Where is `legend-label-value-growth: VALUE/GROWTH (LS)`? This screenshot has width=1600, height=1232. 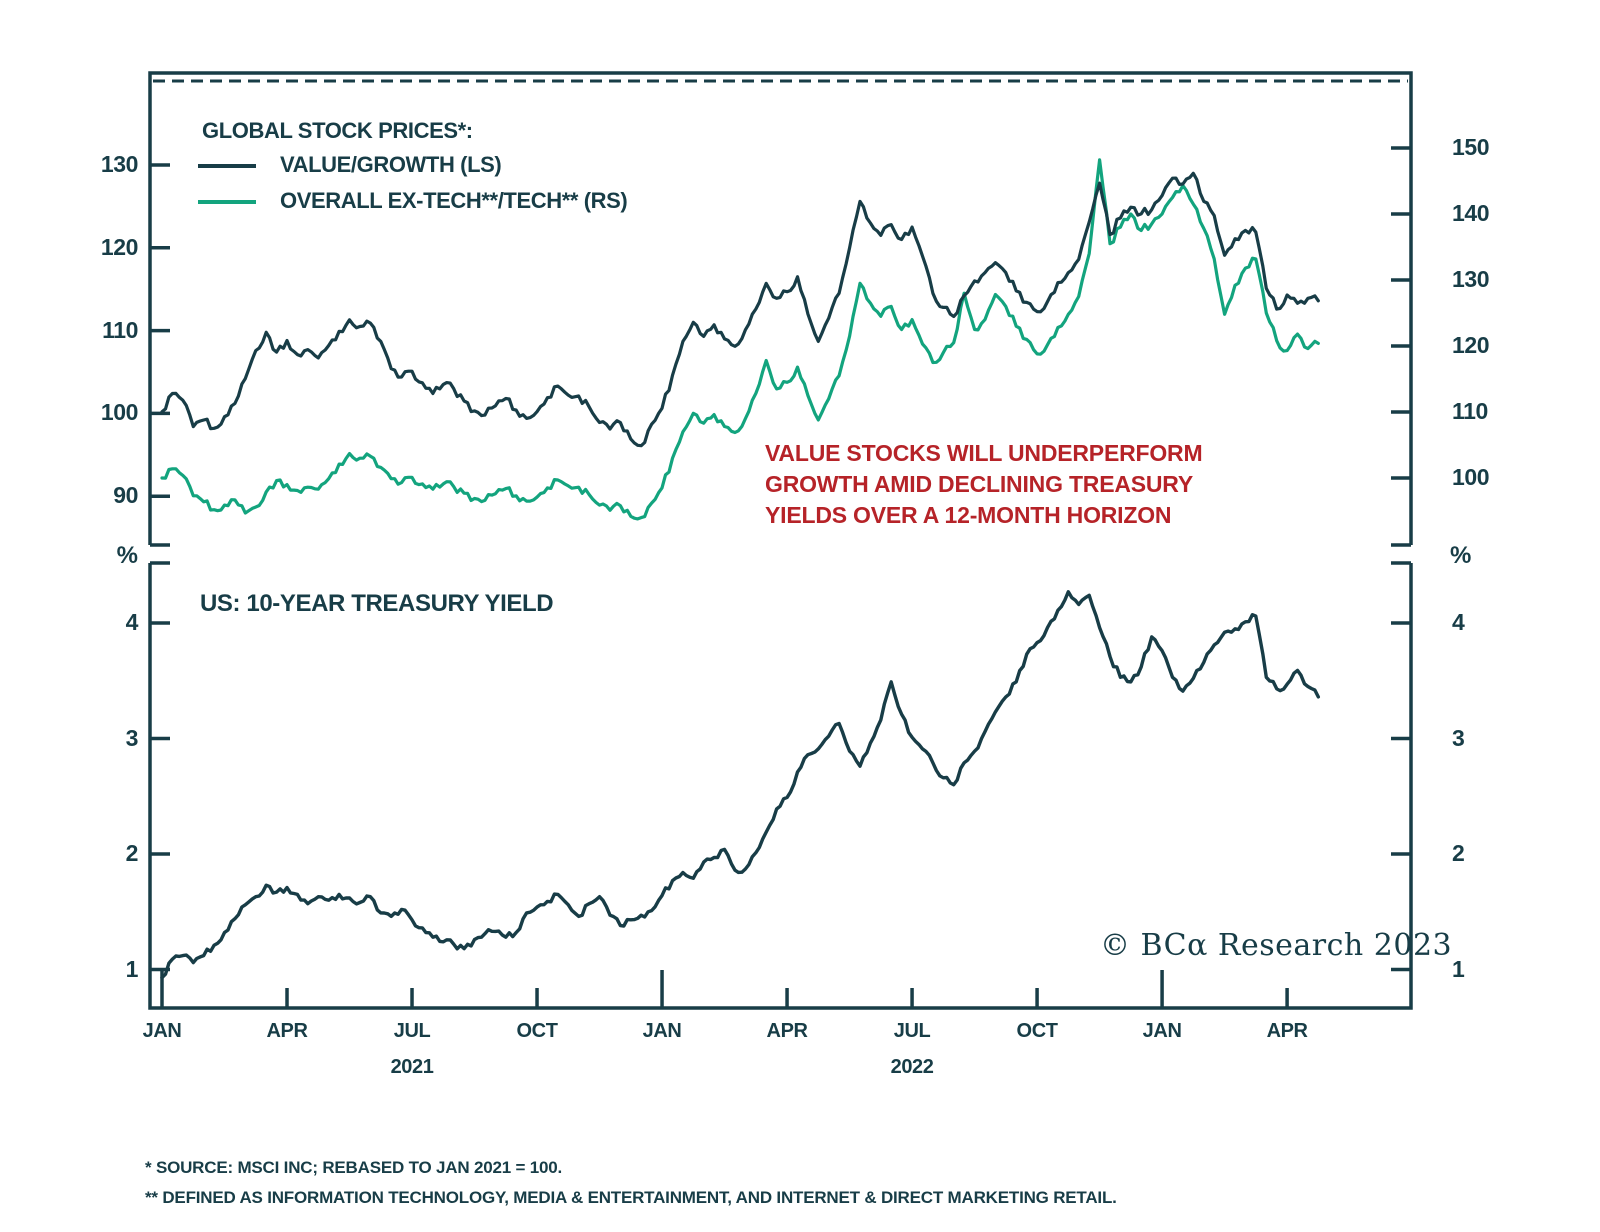 legend-label-value-growth: VALUE/GROWTH (LS) is located at coordinates (391, 164).